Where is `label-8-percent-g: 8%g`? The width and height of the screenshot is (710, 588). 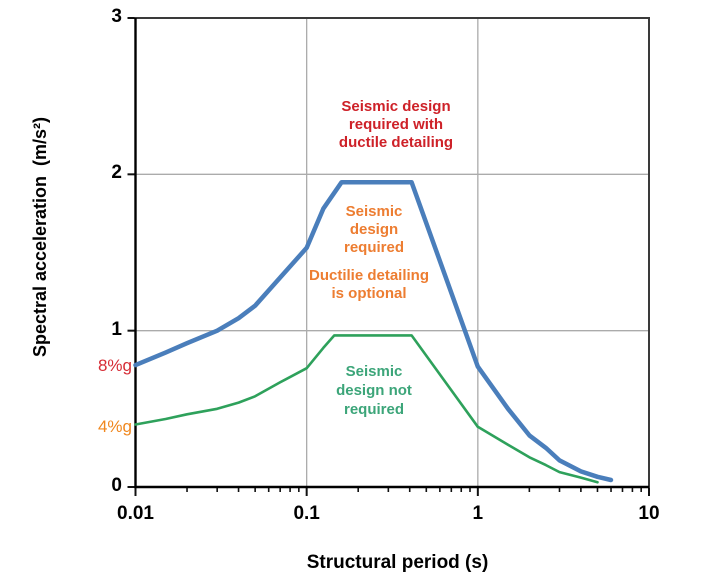 label-8-percent-g: 8%g is located at coordinates (114, 365).